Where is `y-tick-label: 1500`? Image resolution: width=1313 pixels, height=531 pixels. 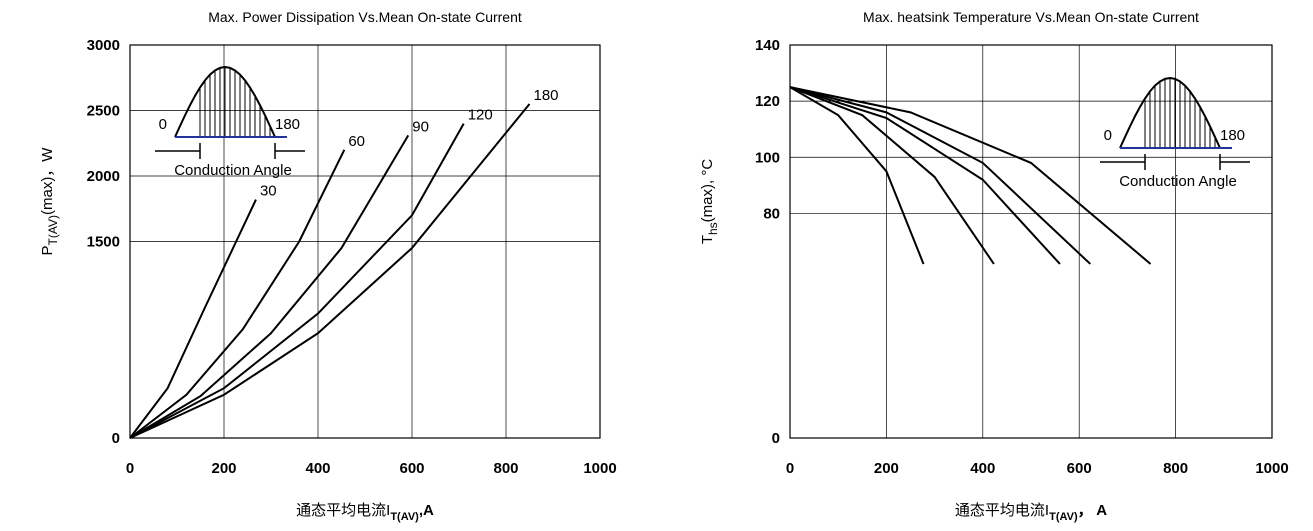 y-tick-label: 1500 is located at coordinates (103, 242).